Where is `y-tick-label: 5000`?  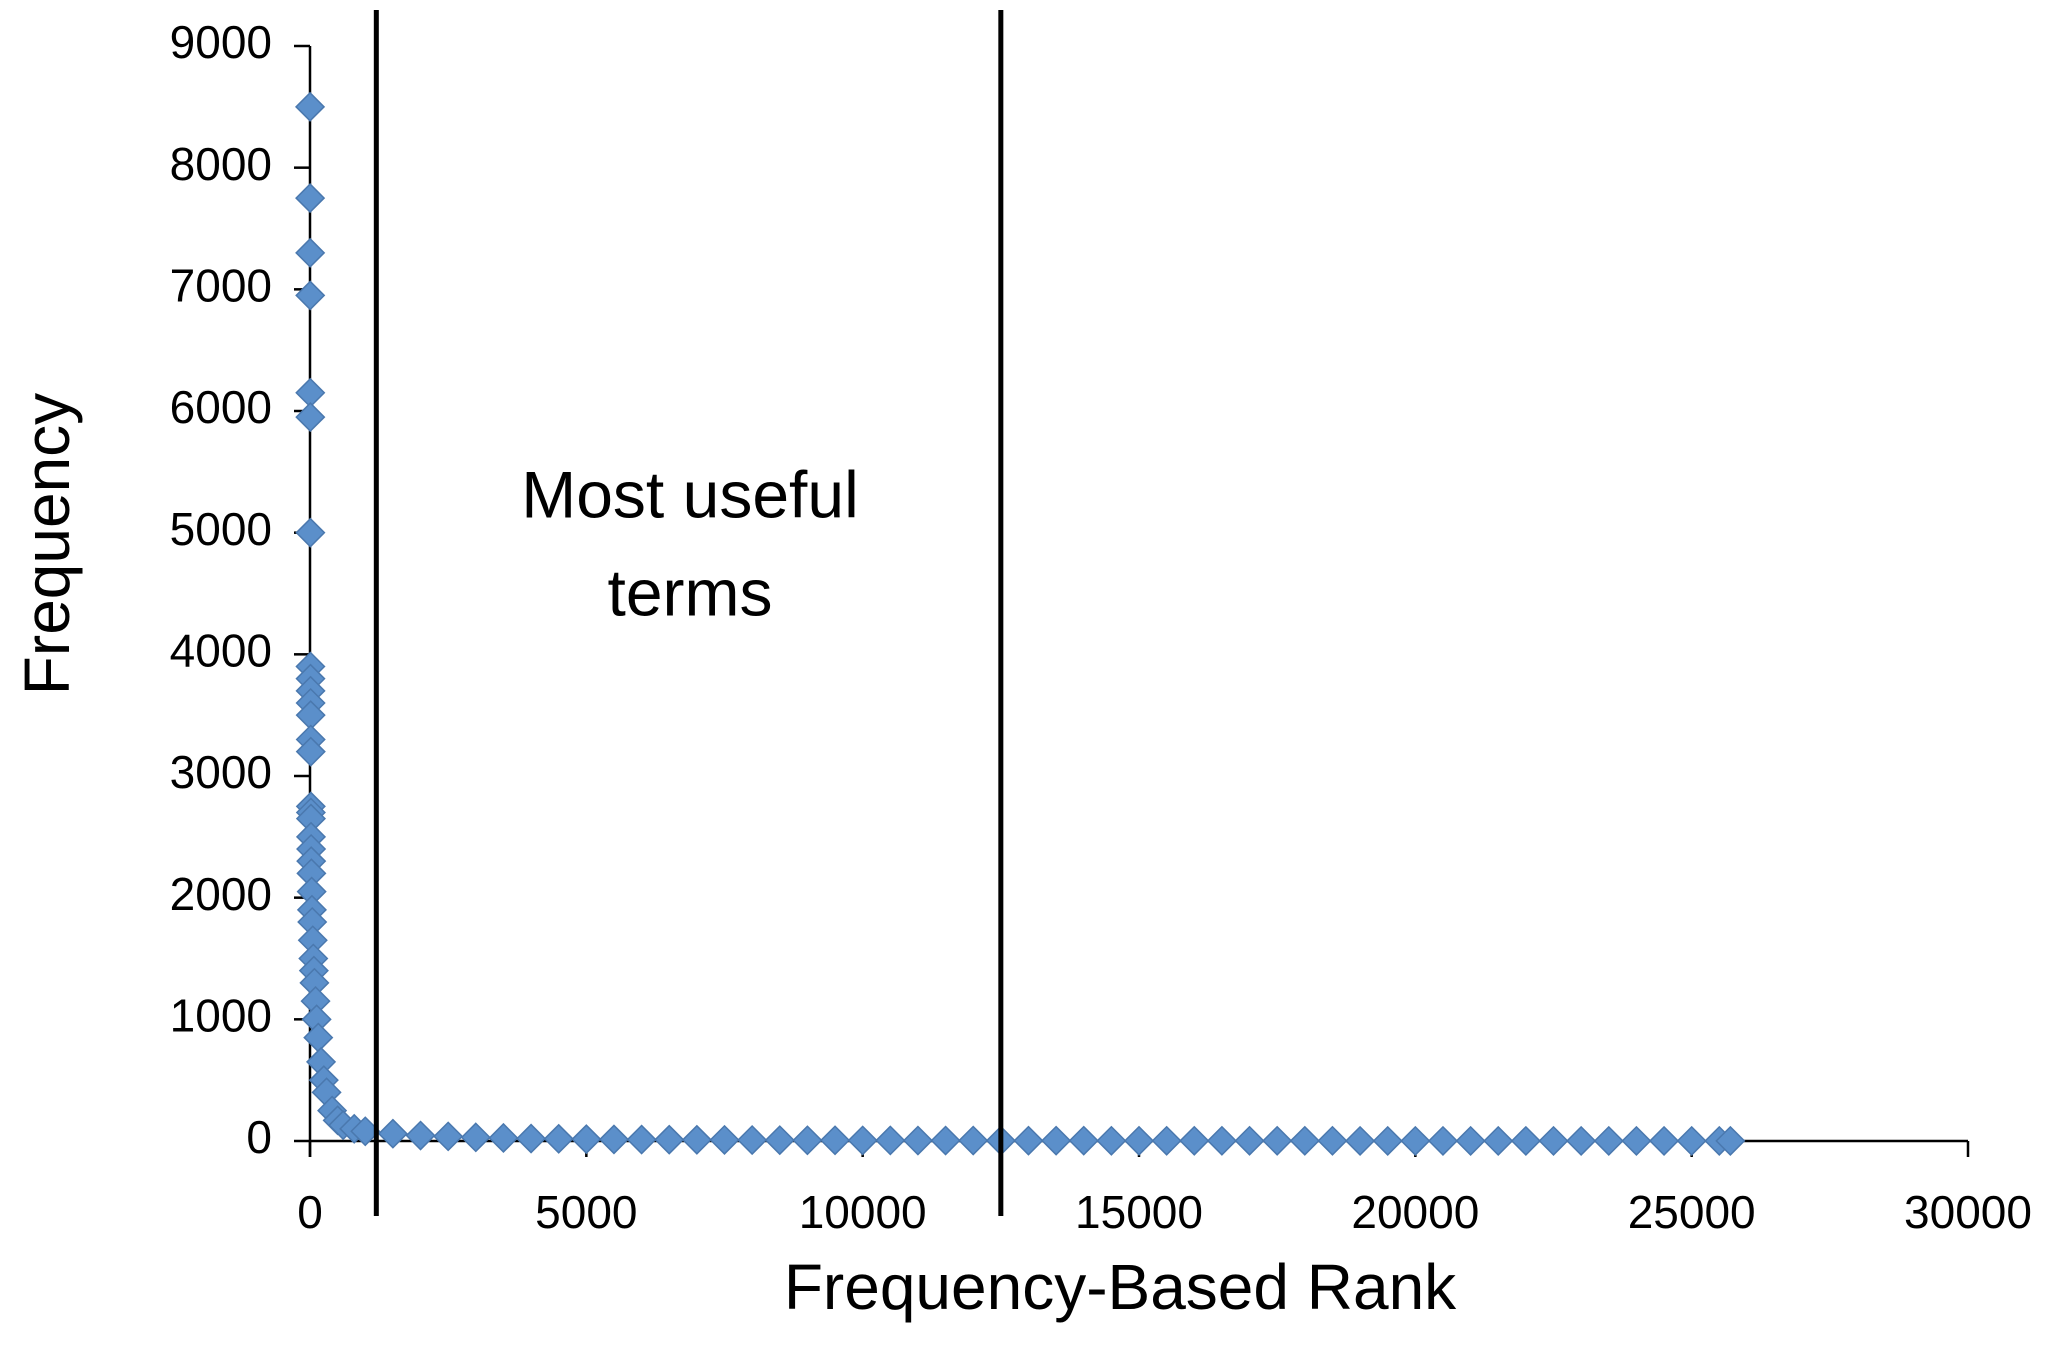 y-tick-label: 5000 is located at coordinates (221, 529).